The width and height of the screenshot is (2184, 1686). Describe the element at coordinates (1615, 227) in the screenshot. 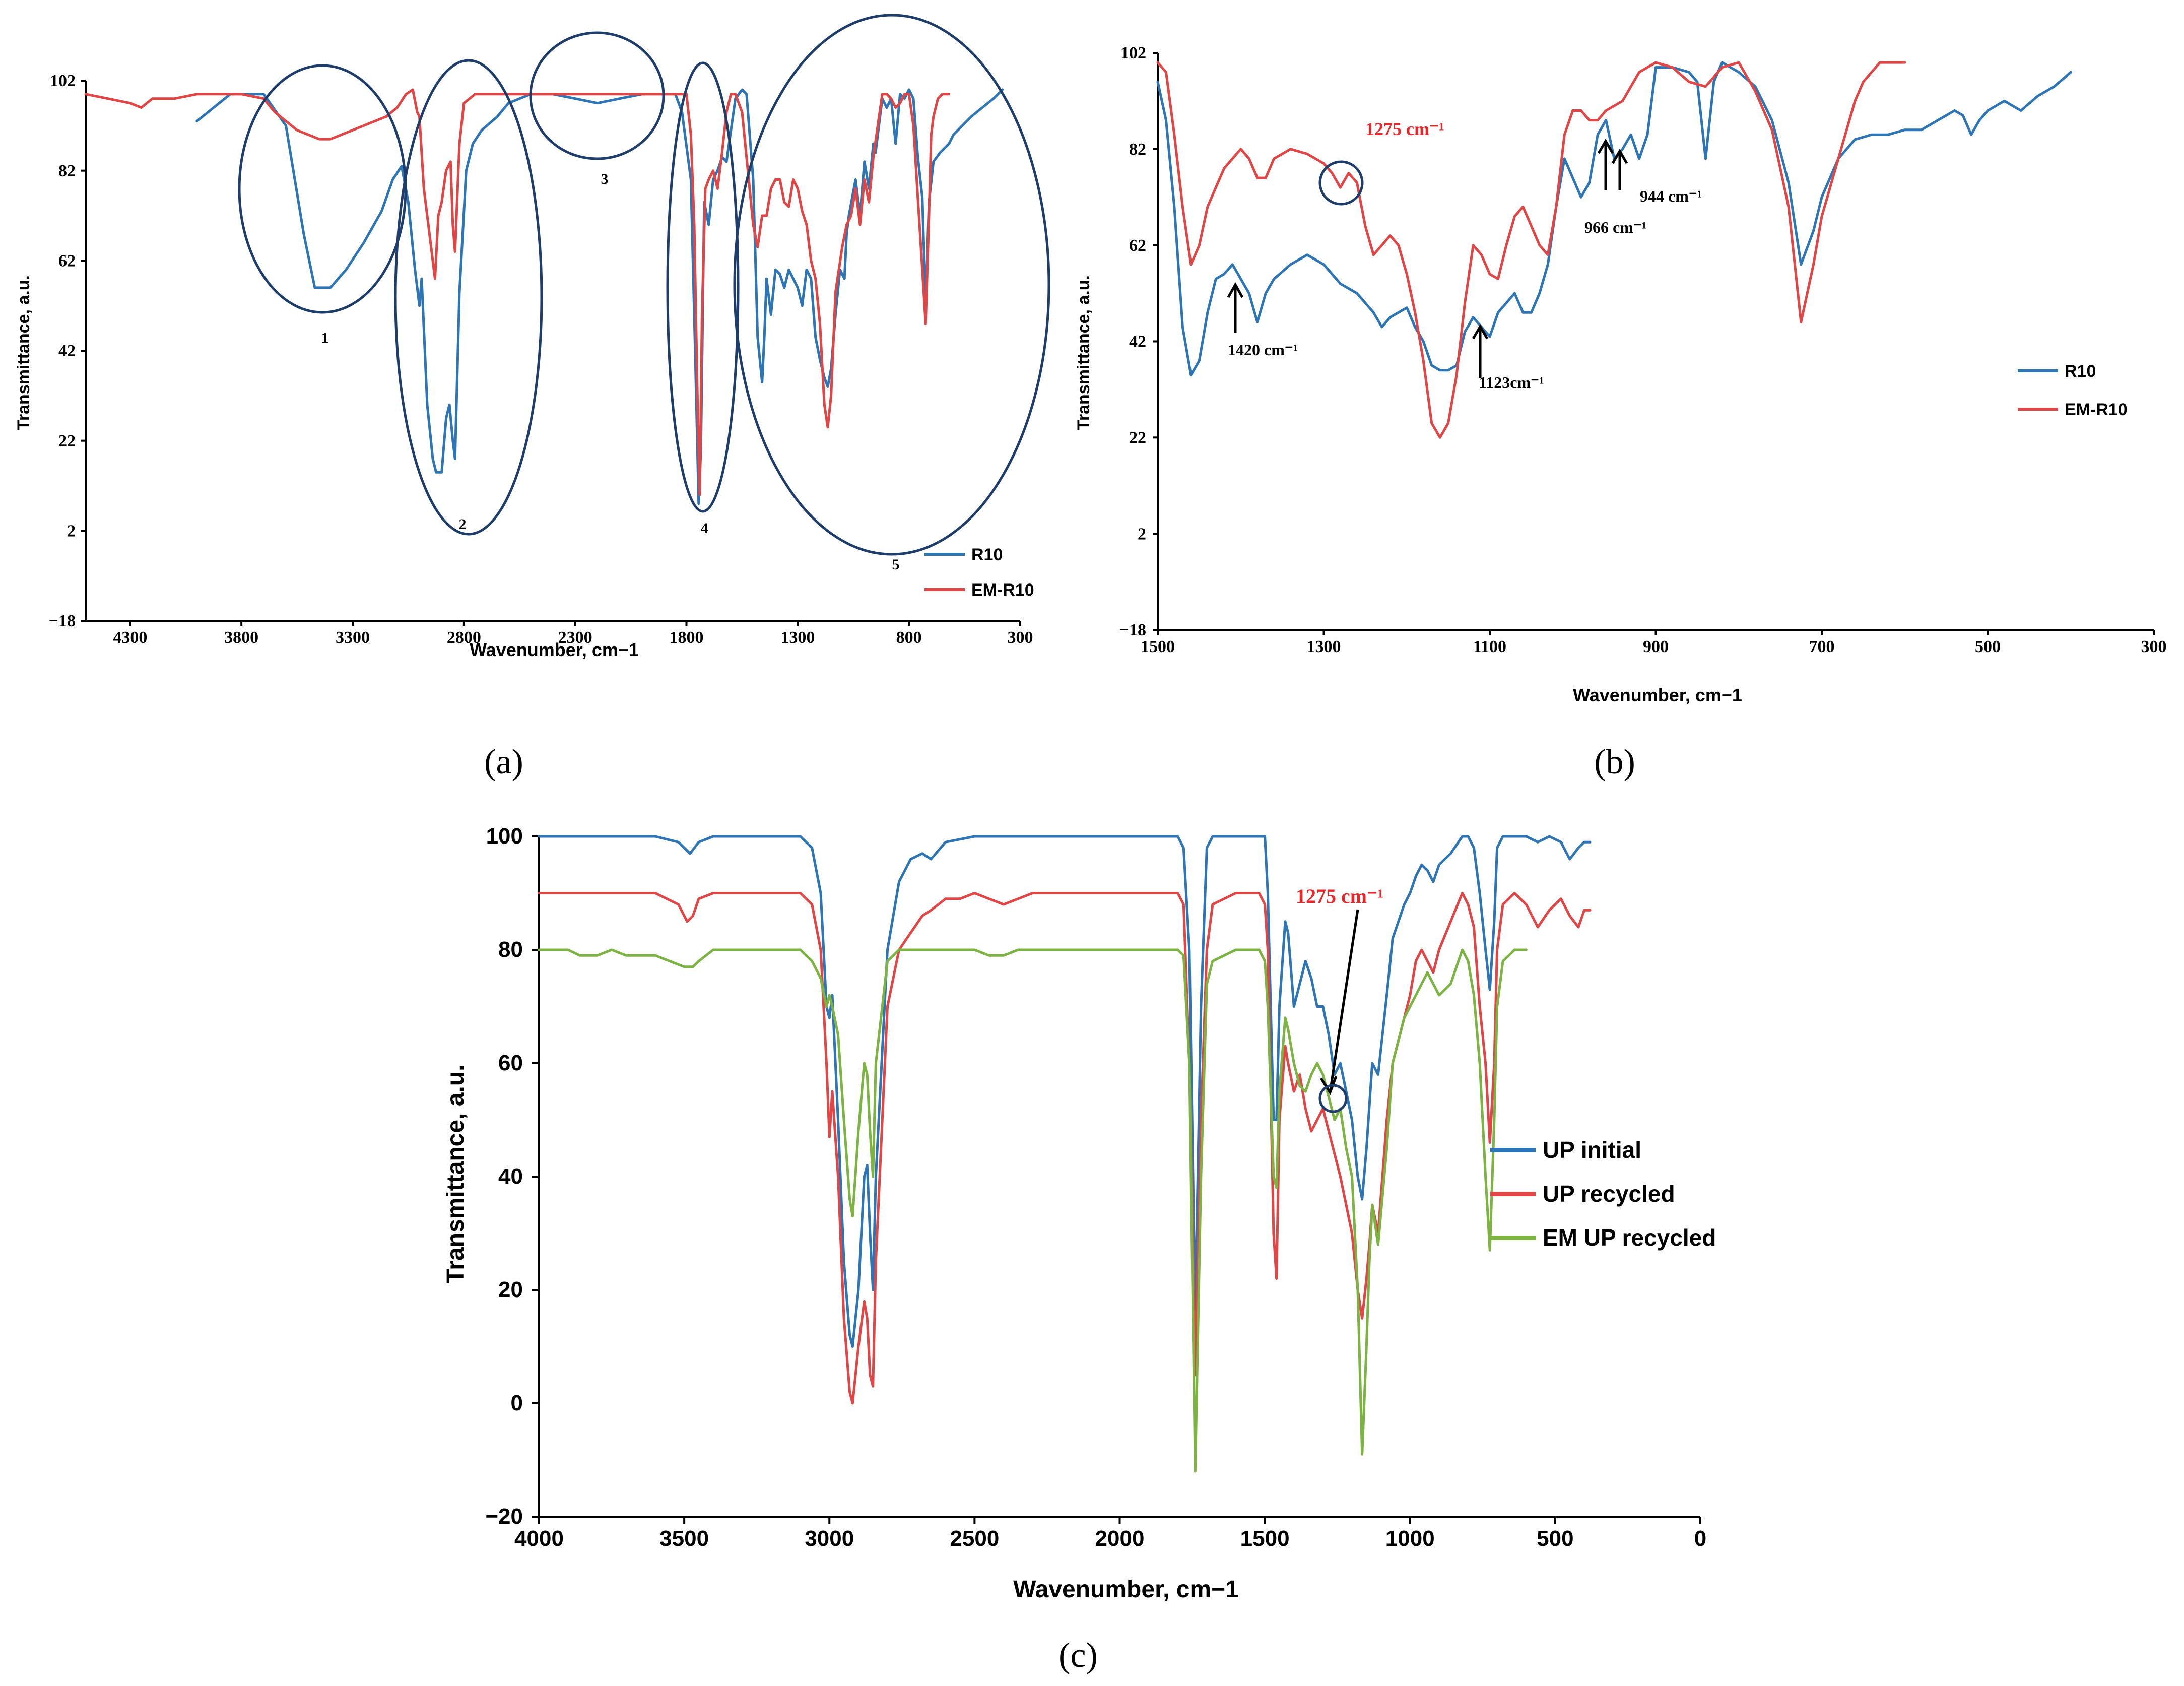

I see `panel-b-annotation-966: 966 cm⁻¹` at that location.